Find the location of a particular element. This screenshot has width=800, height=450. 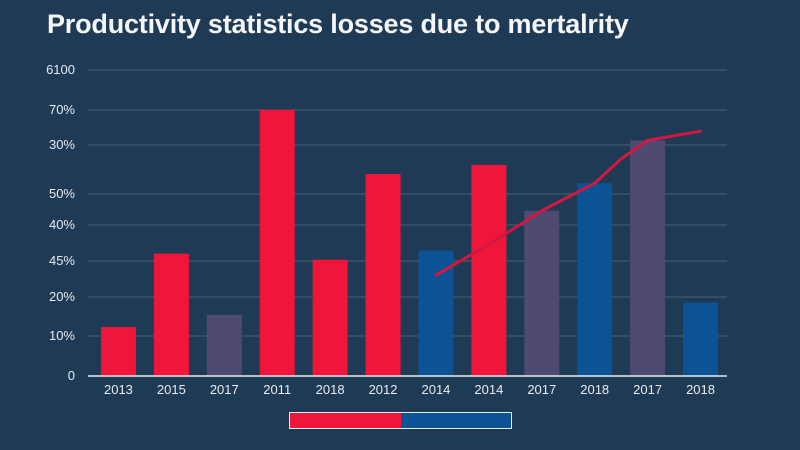

x-tick-label: 2015 is located at coordinates (171, 389).